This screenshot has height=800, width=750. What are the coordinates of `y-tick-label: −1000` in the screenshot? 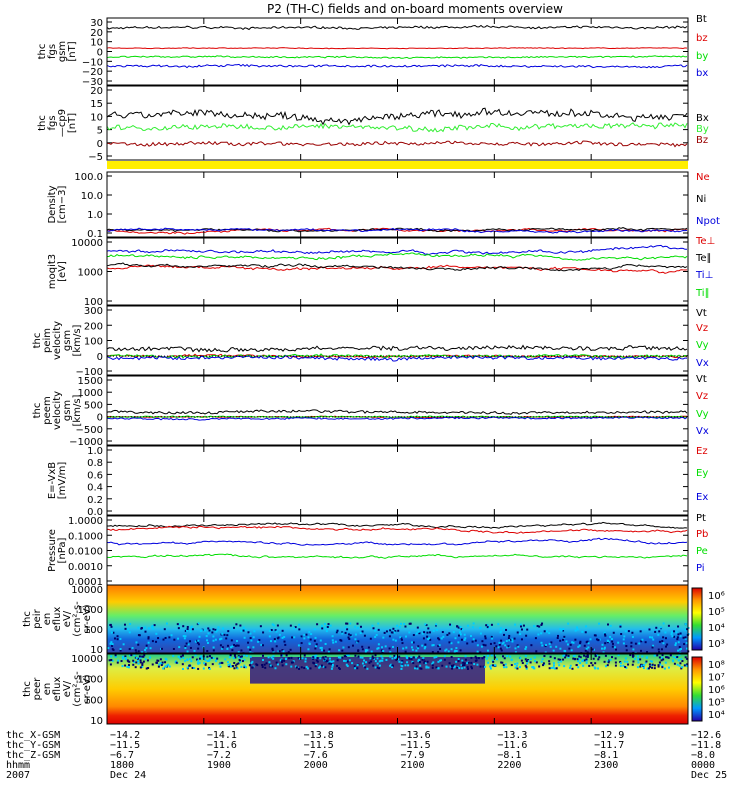 It's located at (86, 442).